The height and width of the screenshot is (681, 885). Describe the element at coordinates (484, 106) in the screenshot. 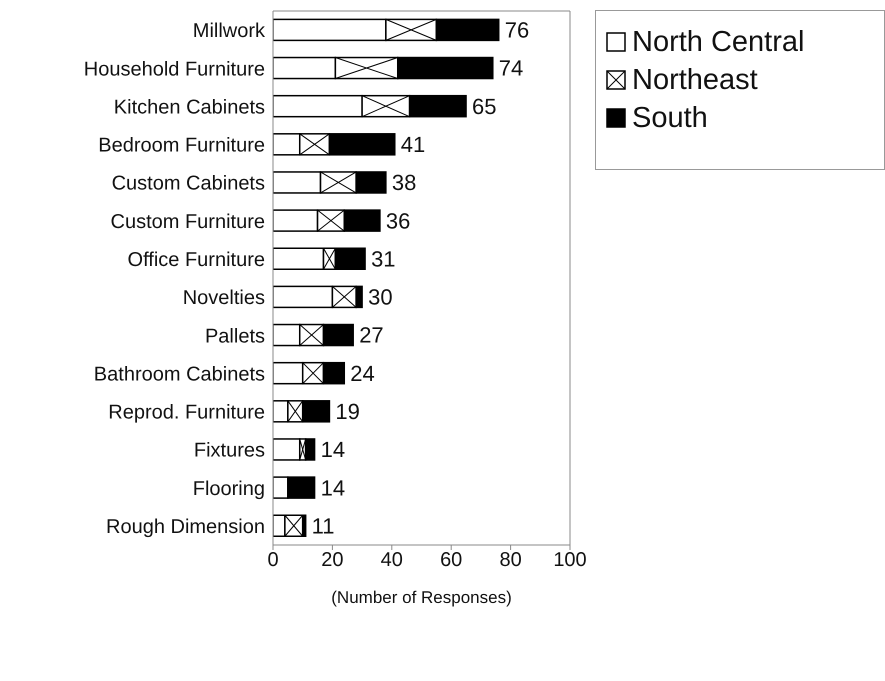

I see `total-label: 65` at that location.